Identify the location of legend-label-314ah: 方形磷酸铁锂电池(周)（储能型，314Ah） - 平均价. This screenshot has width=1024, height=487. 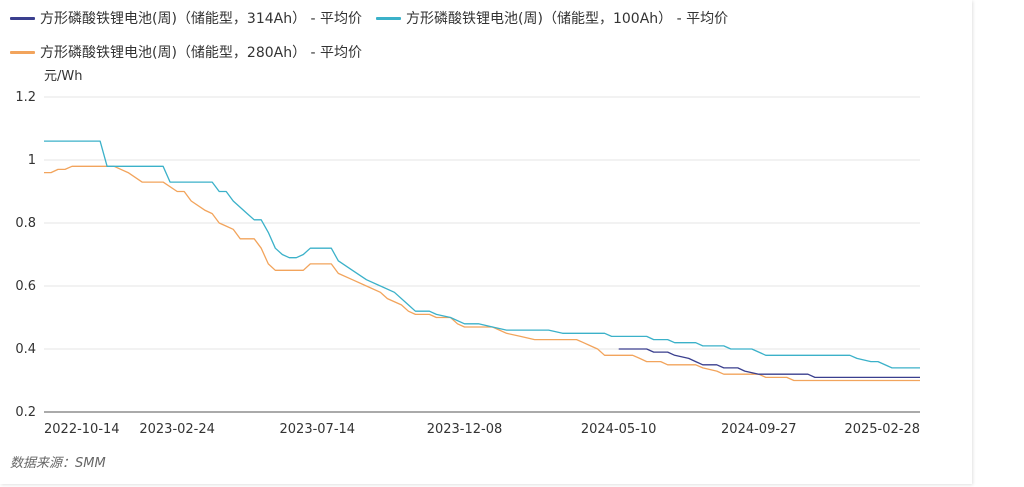
(201, 19).